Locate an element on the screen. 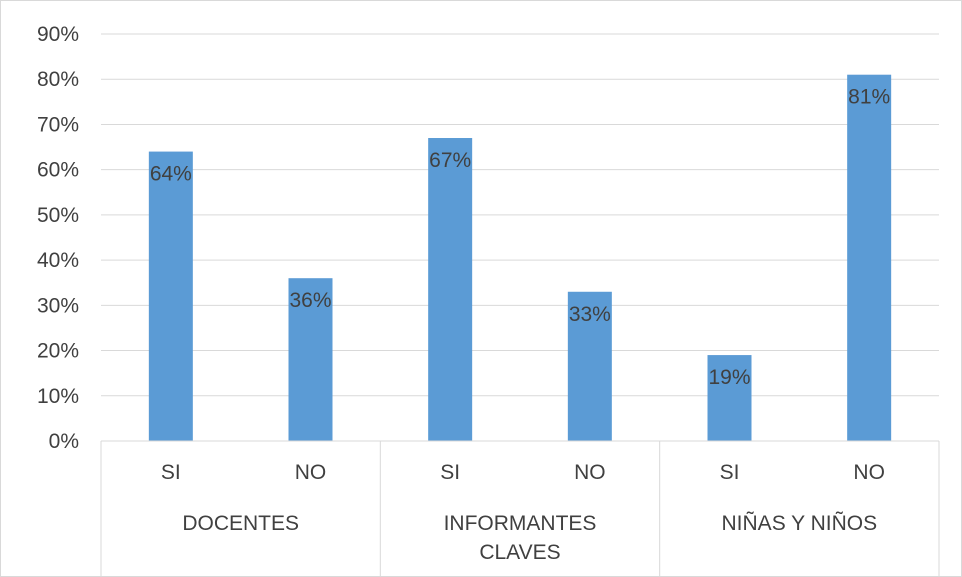 The image size is (962, 577). y-tick-label: 30% is located at coordinates (58, 305).